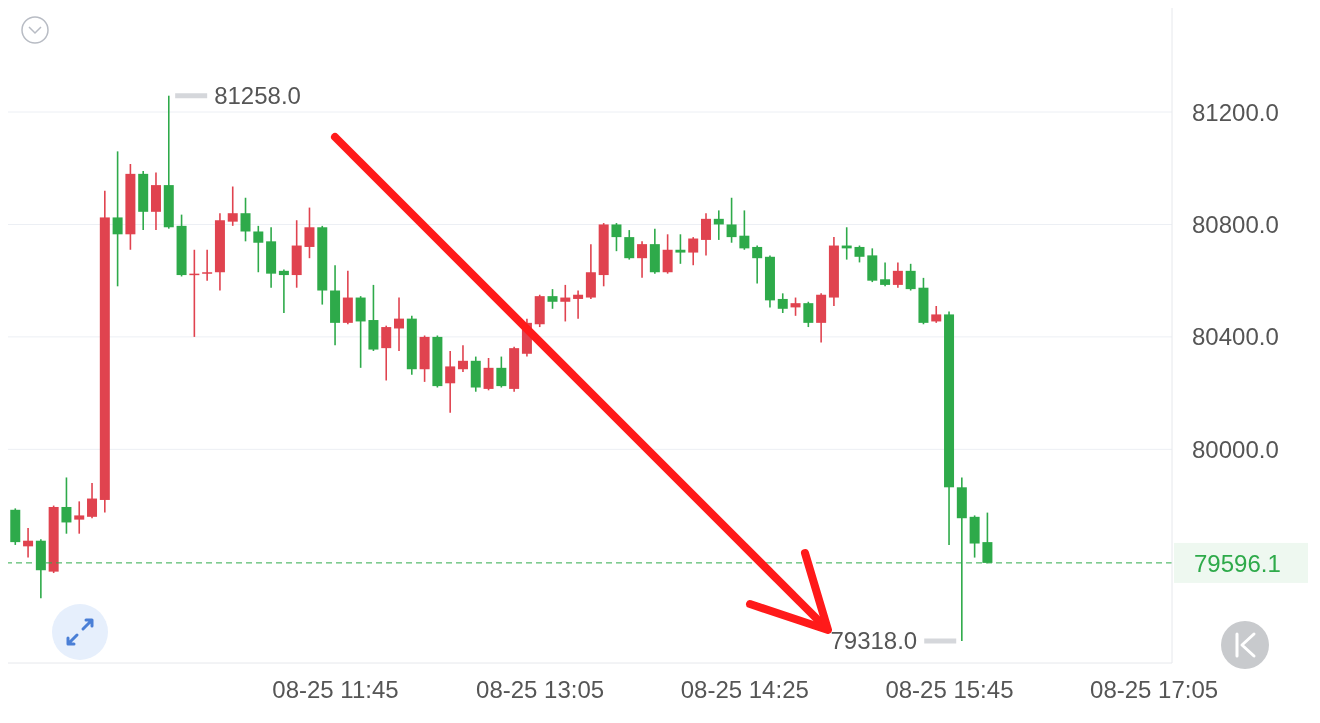  Describe the element at coordinates (874, 641) in the screenshot. I see `annotation: 79318.0` at that location.